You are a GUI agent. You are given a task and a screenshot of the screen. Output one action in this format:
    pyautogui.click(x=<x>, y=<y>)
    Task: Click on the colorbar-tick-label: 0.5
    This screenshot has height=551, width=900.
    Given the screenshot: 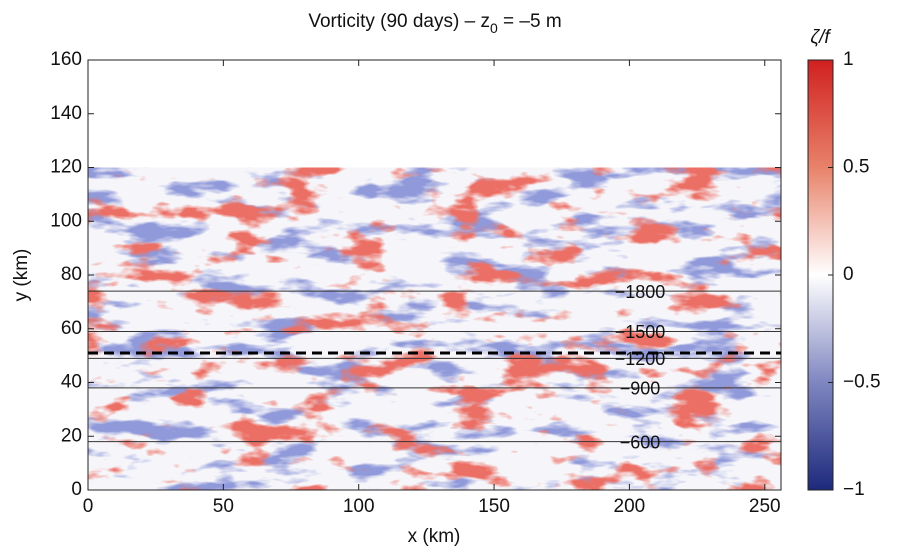 What is the action you would take?
    pyautogui.click(x=856, y=167)
    